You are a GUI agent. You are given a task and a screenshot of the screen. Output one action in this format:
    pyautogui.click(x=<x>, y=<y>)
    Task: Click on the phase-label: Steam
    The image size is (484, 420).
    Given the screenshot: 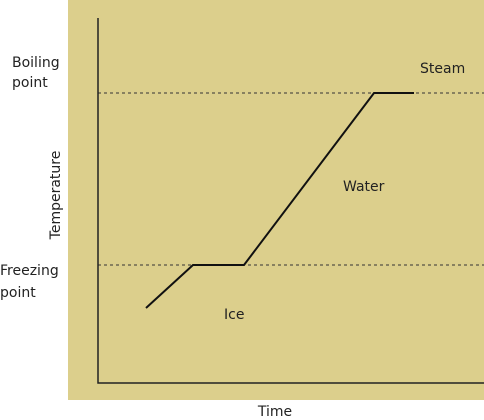 What is the action you would take?
    pyautogui.click(x=442, y=69)
    